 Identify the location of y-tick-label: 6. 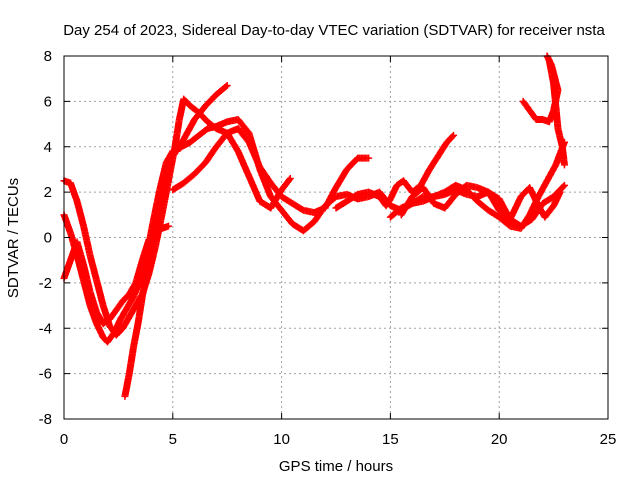
(48, 101).